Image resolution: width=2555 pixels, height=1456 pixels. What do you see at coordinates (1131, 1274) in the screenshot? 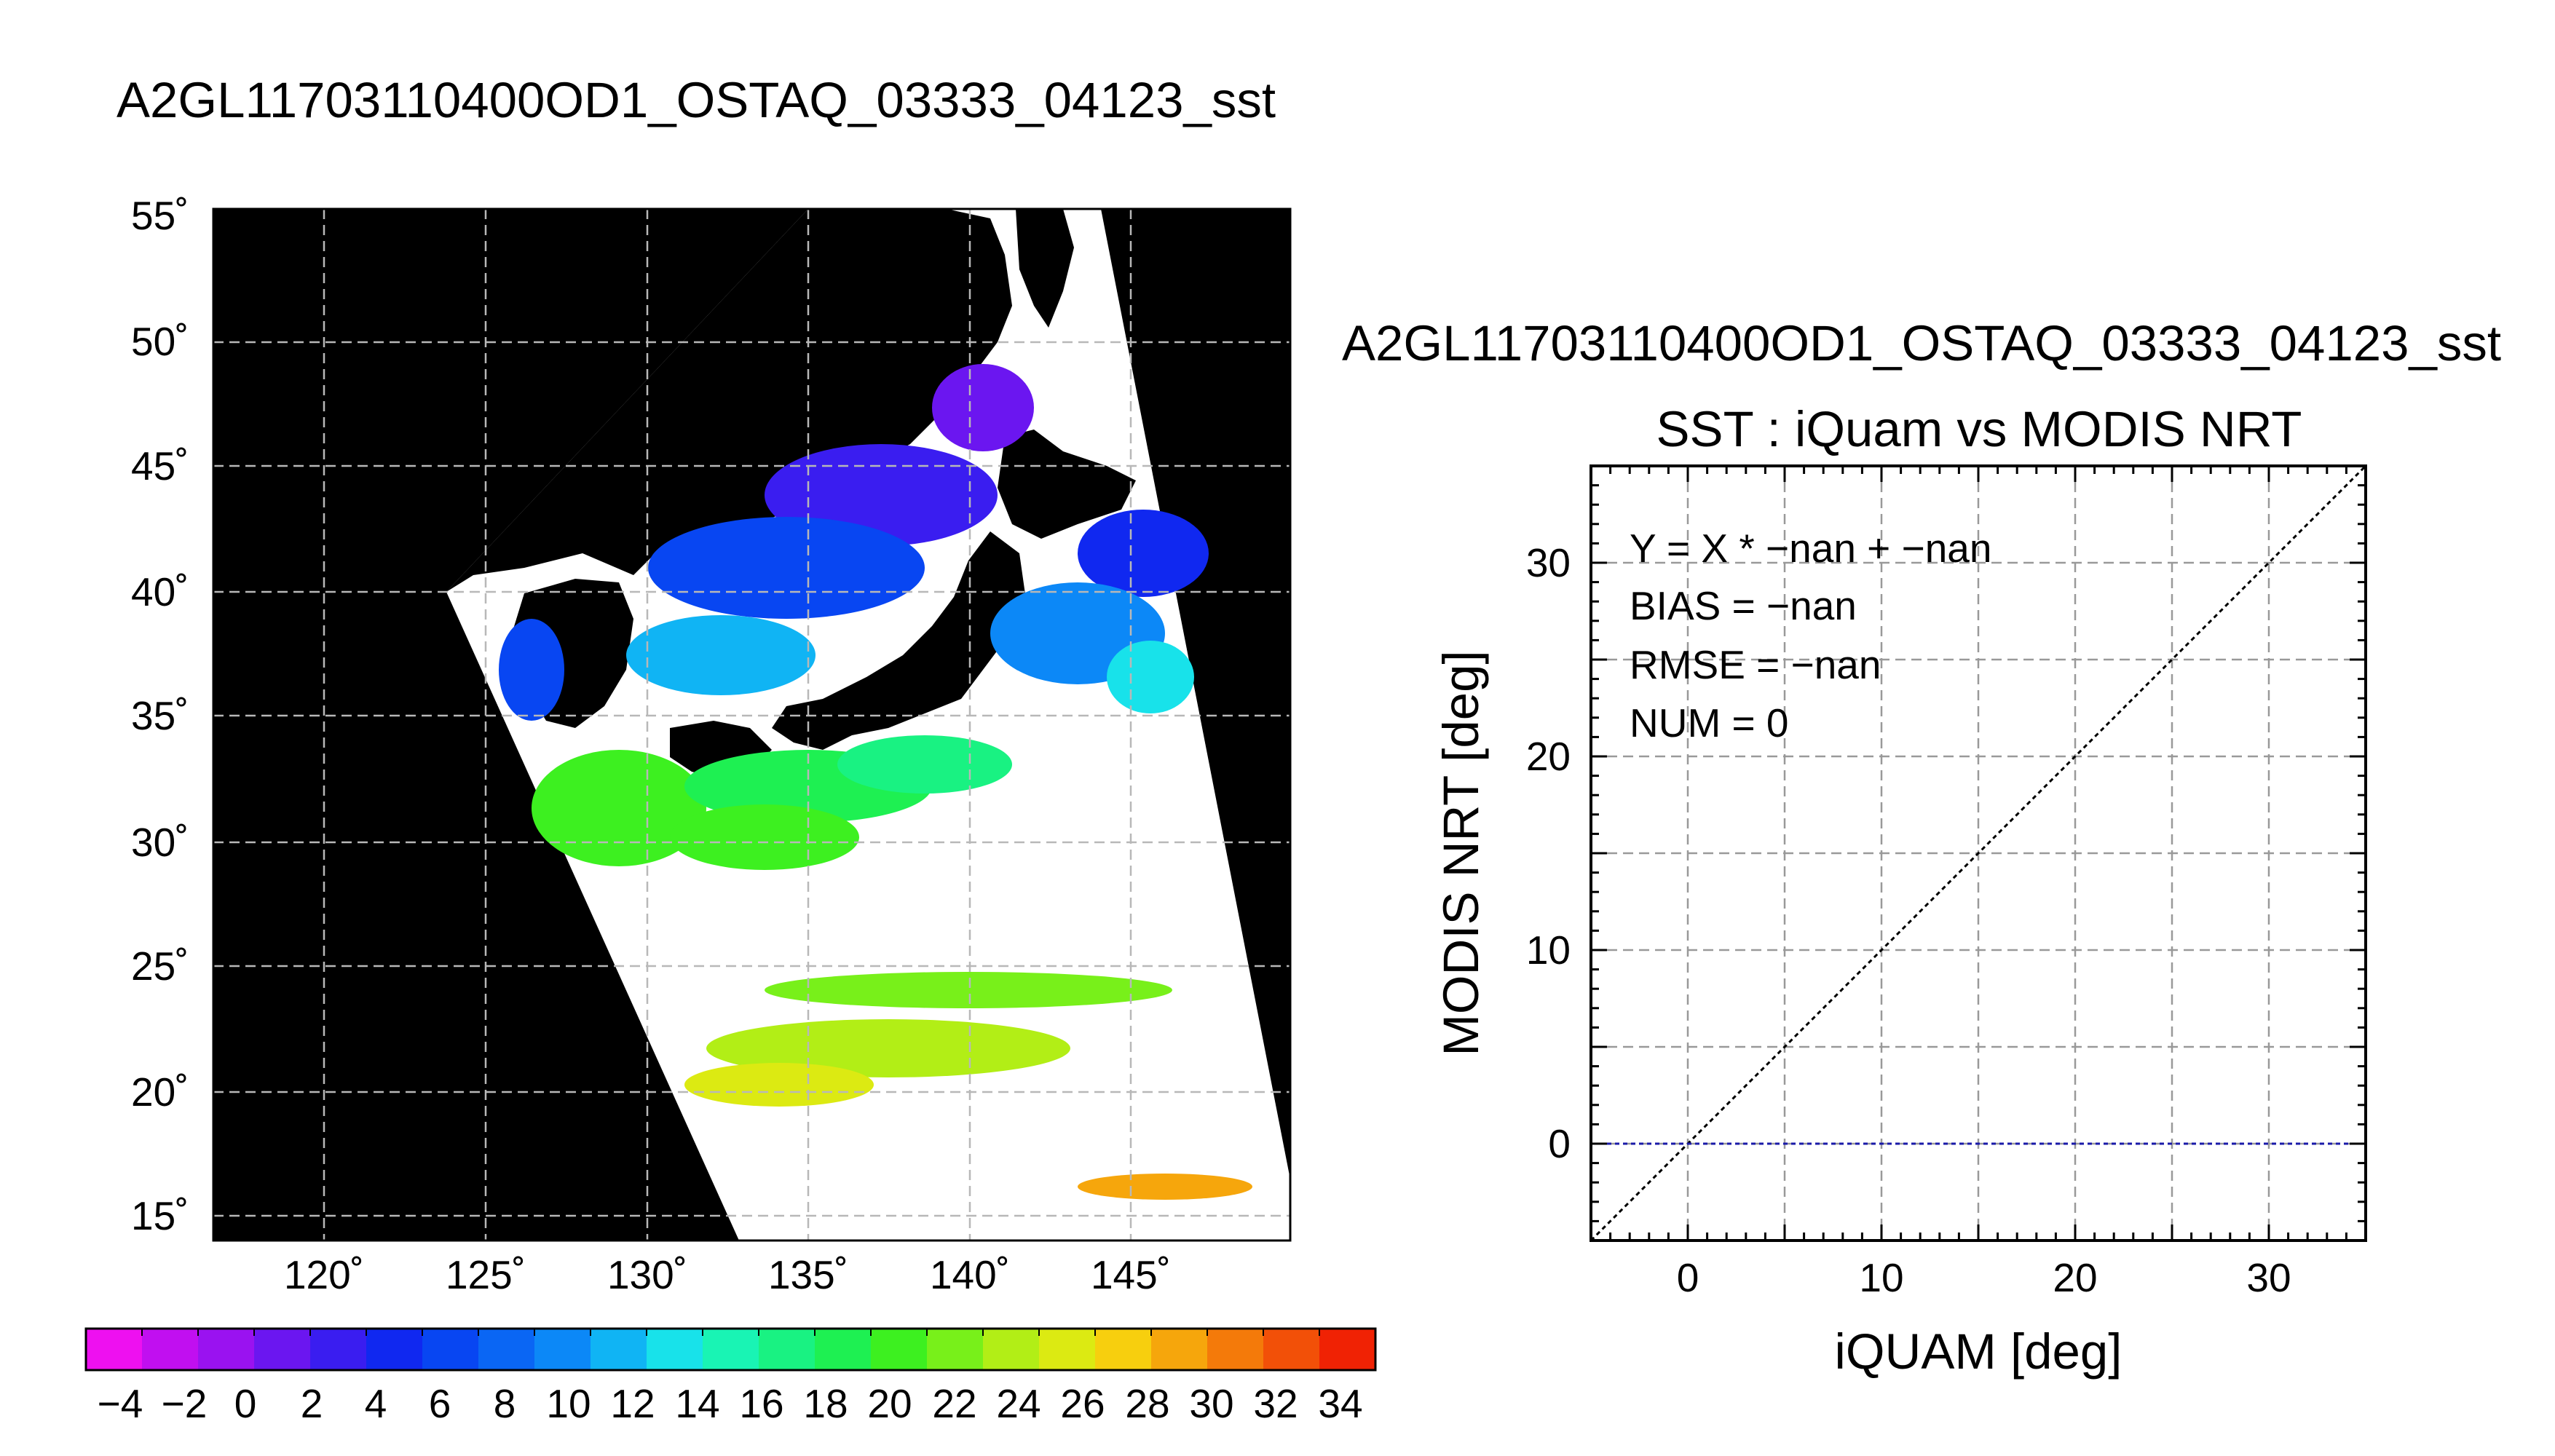
I see `lon-label: 145˚` at bounding box center [1131, 1274].